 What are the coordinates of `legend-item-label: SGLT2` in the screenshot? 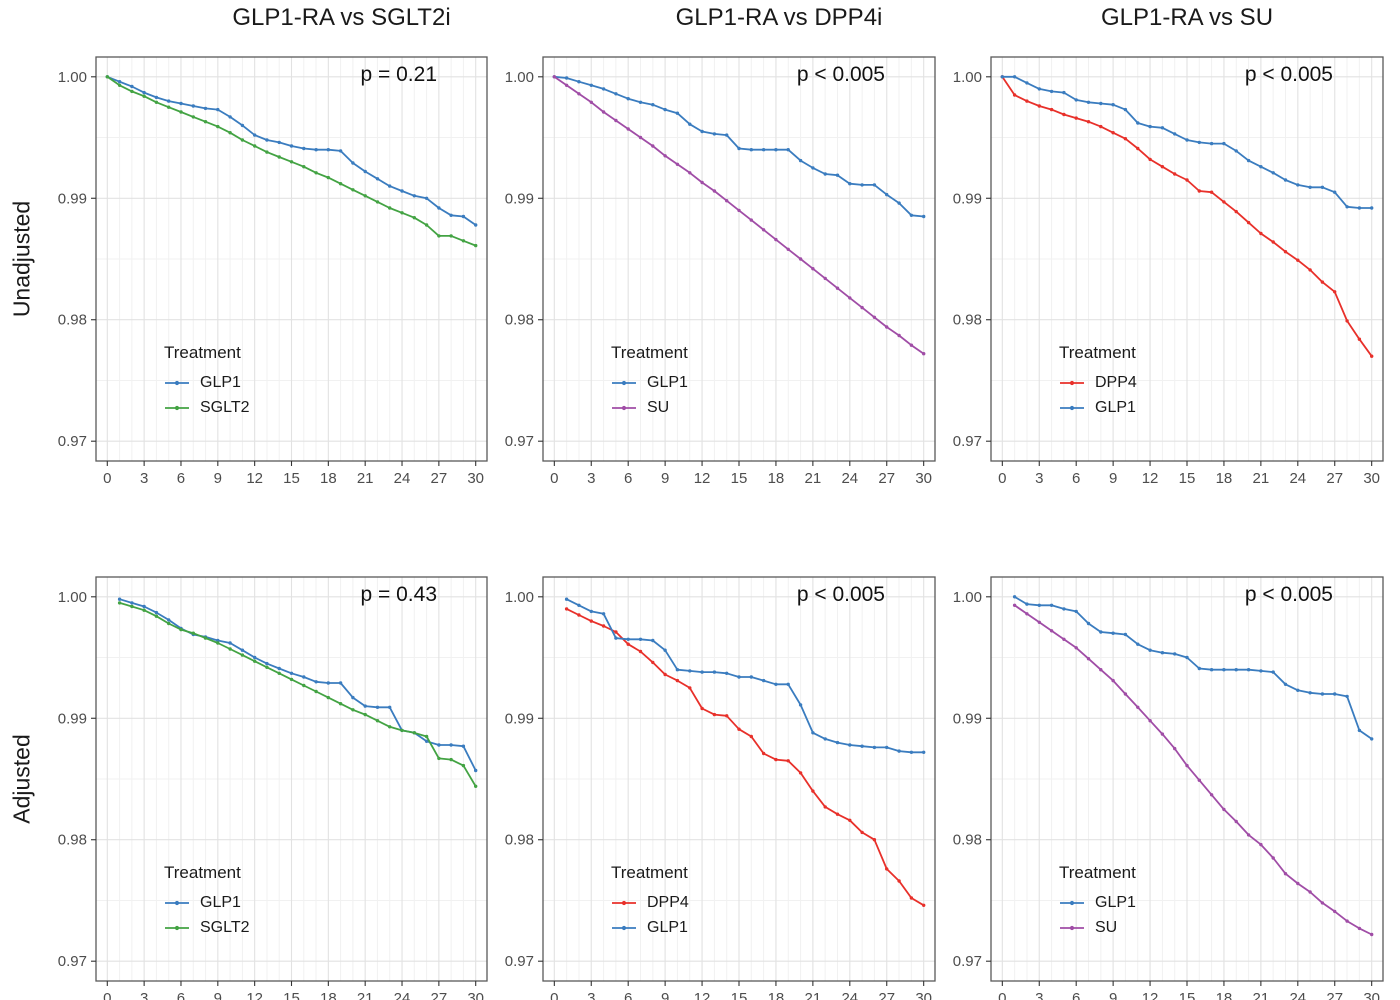 It's located at (225, 407).